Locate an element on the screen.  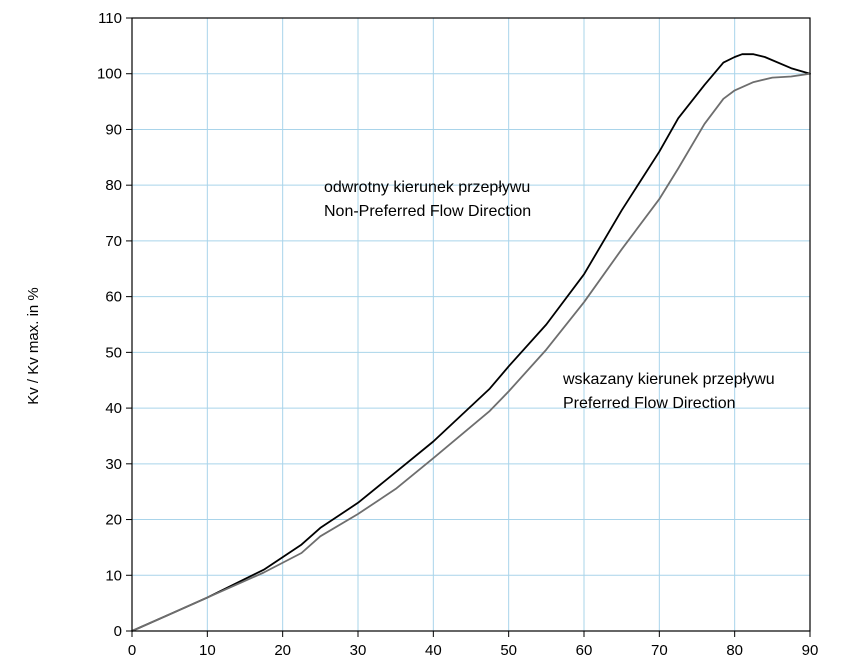
x-tick-label: 70 is located at coordinates (659, 650).